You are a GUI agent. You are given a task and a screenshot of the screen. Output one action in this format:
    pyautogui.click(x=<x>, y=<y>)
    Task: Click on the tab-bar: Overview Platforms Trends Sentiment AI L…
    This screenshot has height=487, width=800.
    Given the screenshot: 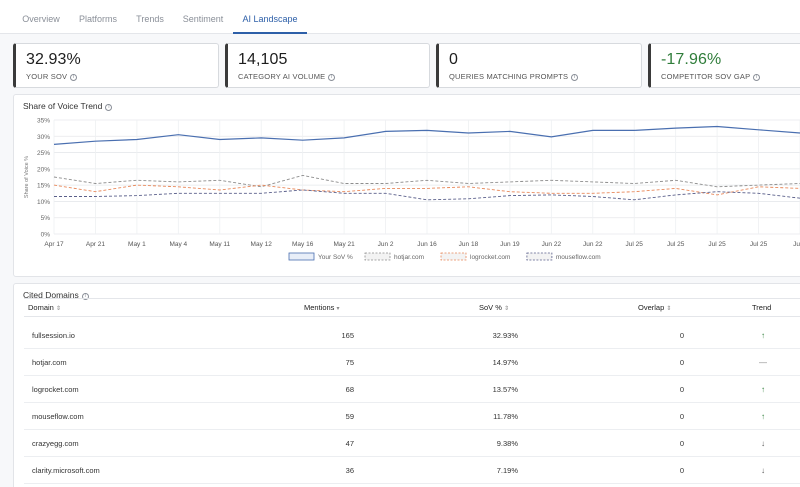 What is the action you would take?
    pyautogui.click(x=400, y=17)
    